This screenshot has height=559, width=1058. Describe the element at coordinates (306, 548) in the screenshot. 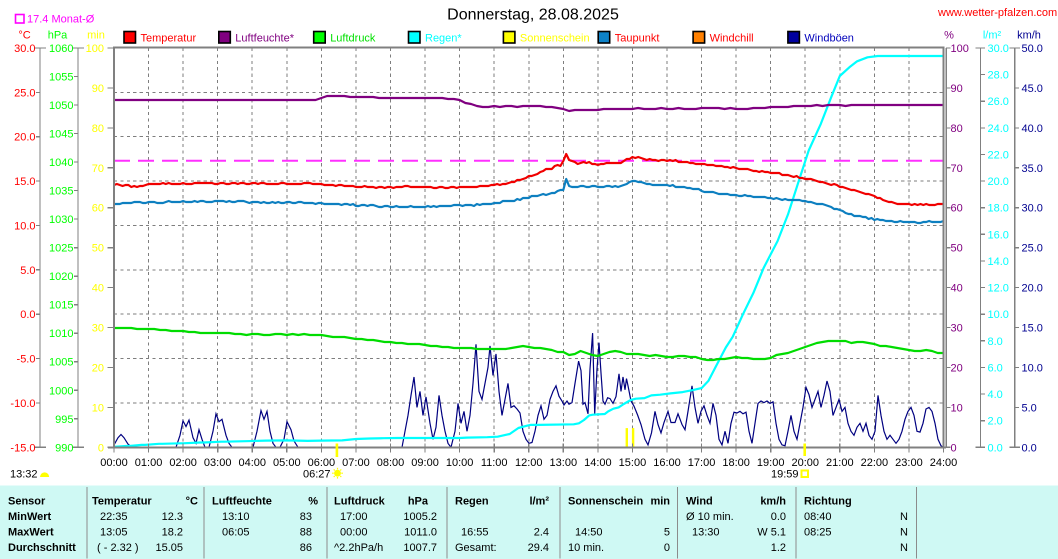

I see `svg-text: 86` at that location.